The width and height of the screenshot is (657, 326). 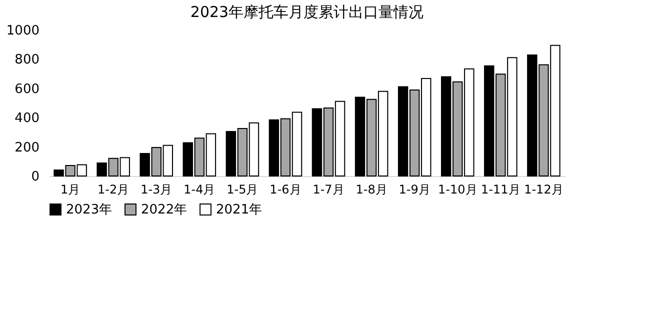 I want to click on y-tick-label: 800, so click(x=27, y=60).